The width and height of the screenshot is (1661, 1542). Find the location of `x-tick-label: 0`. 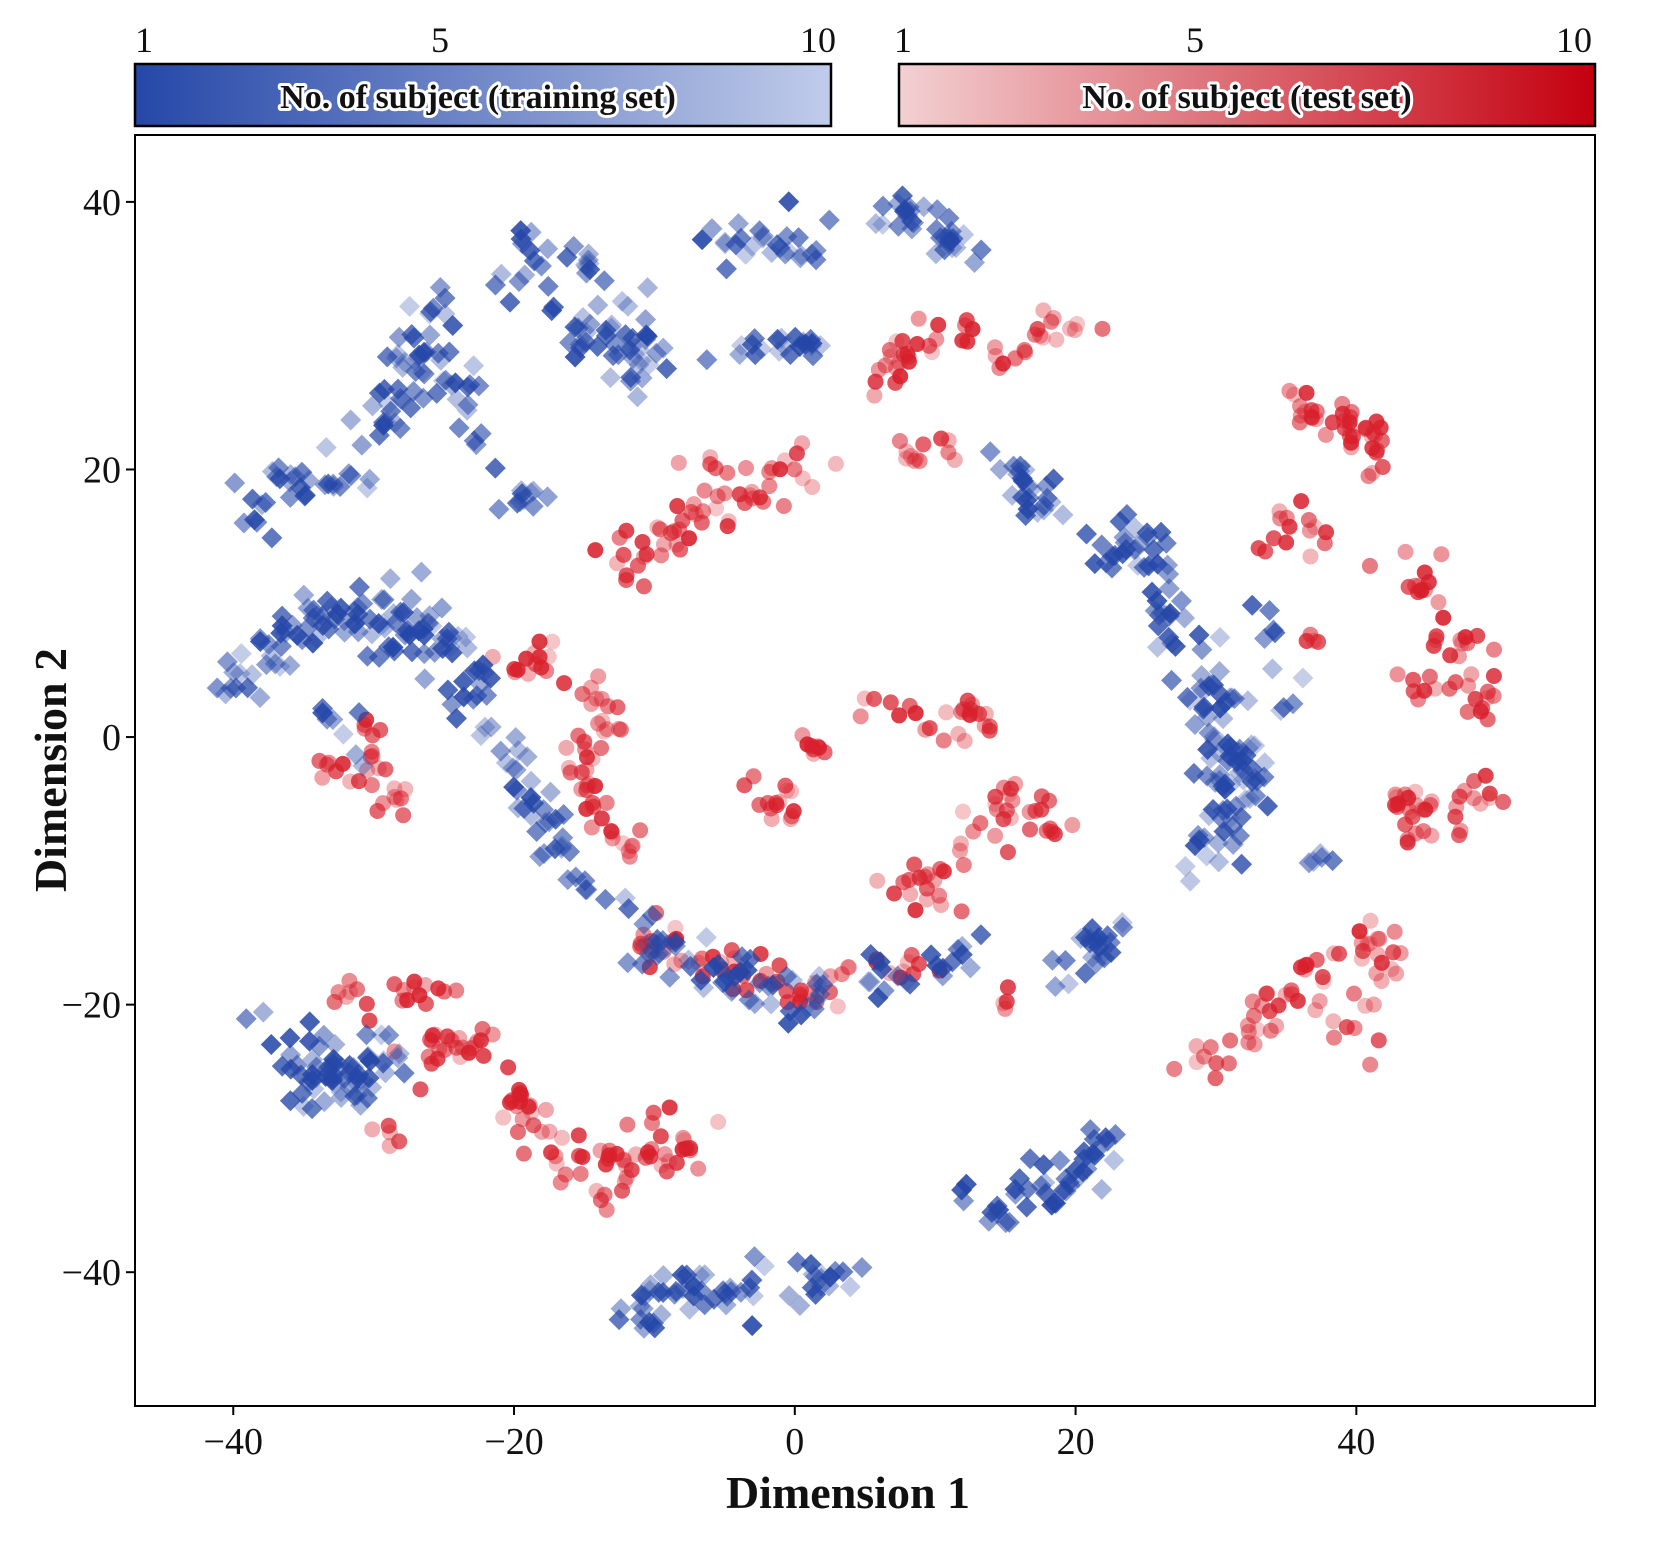

x-tick-label: 0 is located at coordinates (794, 1442).